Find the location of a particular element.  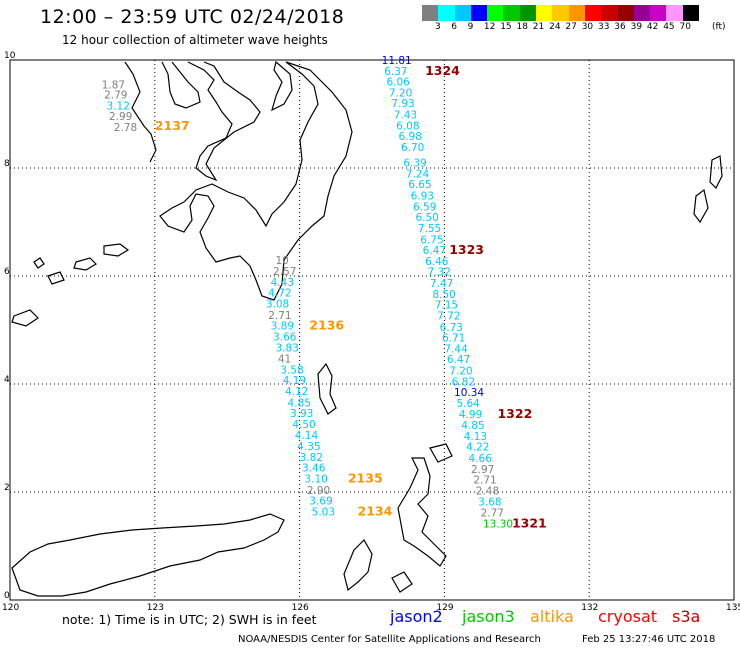

wave-height-value: 7.55 is located at coordinates (429, 229).